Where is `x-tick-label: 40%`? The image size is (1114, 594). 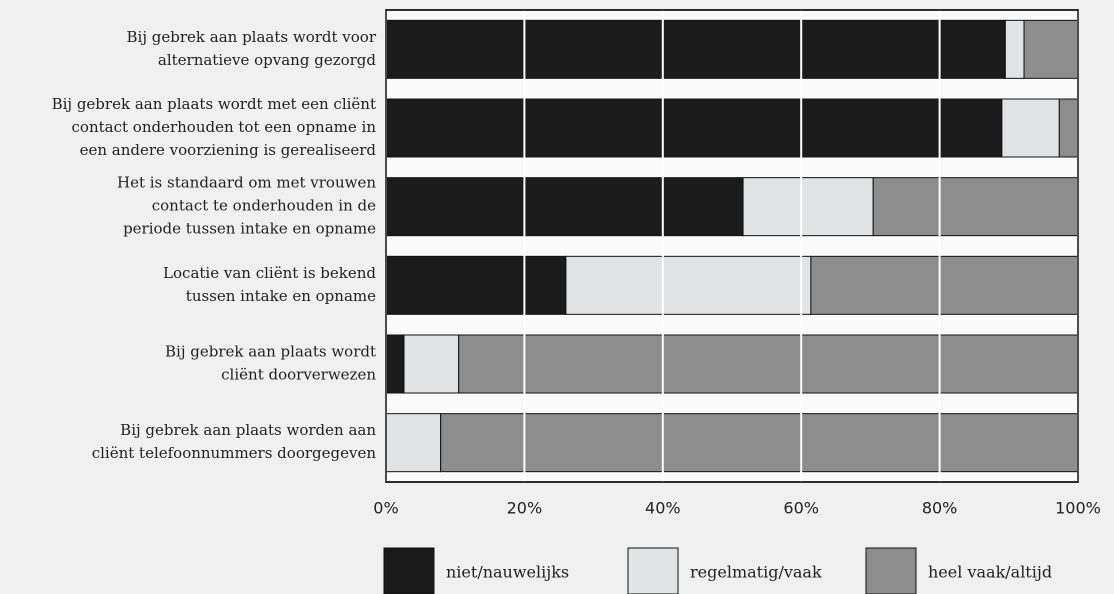
x-tick-label: 40% is located at coordinates (663, 508).